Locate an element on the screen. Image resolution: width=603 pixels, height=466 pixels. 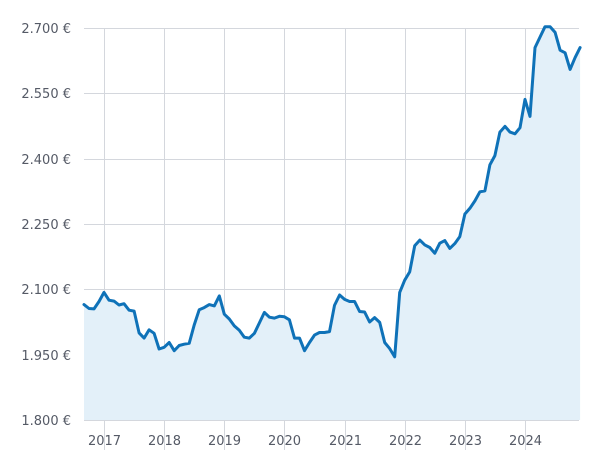
x-axis-labels: 2017 2018 2019 2020 2021 2022 2023 2024 is located at coordinates (315, 441).